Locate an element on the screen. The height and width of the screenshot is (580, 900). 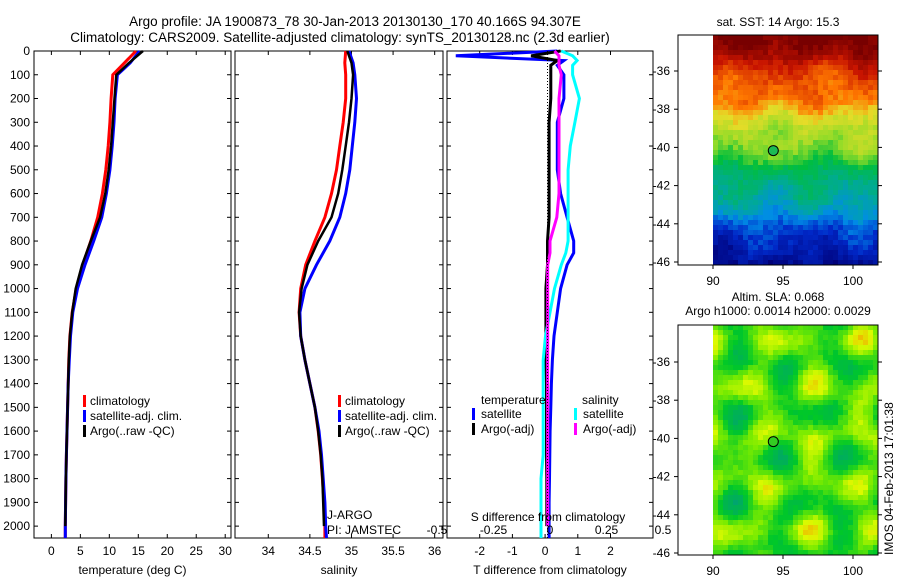
x-tick-label: -2 is located at coordinates (479, 551).